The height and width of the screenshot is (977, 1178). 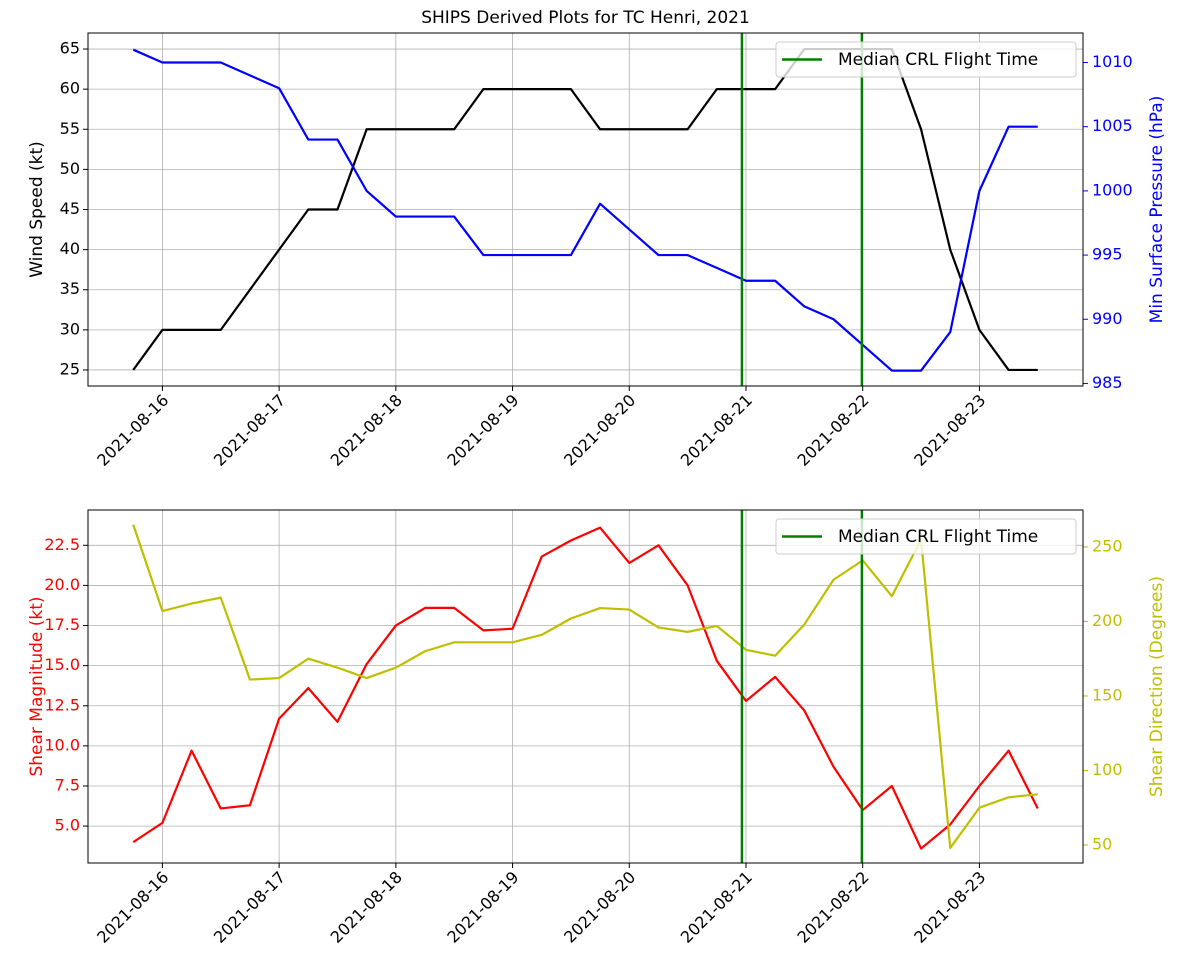 I want to click on y2-tick-label: 1000, so click(x=1112, y=189).